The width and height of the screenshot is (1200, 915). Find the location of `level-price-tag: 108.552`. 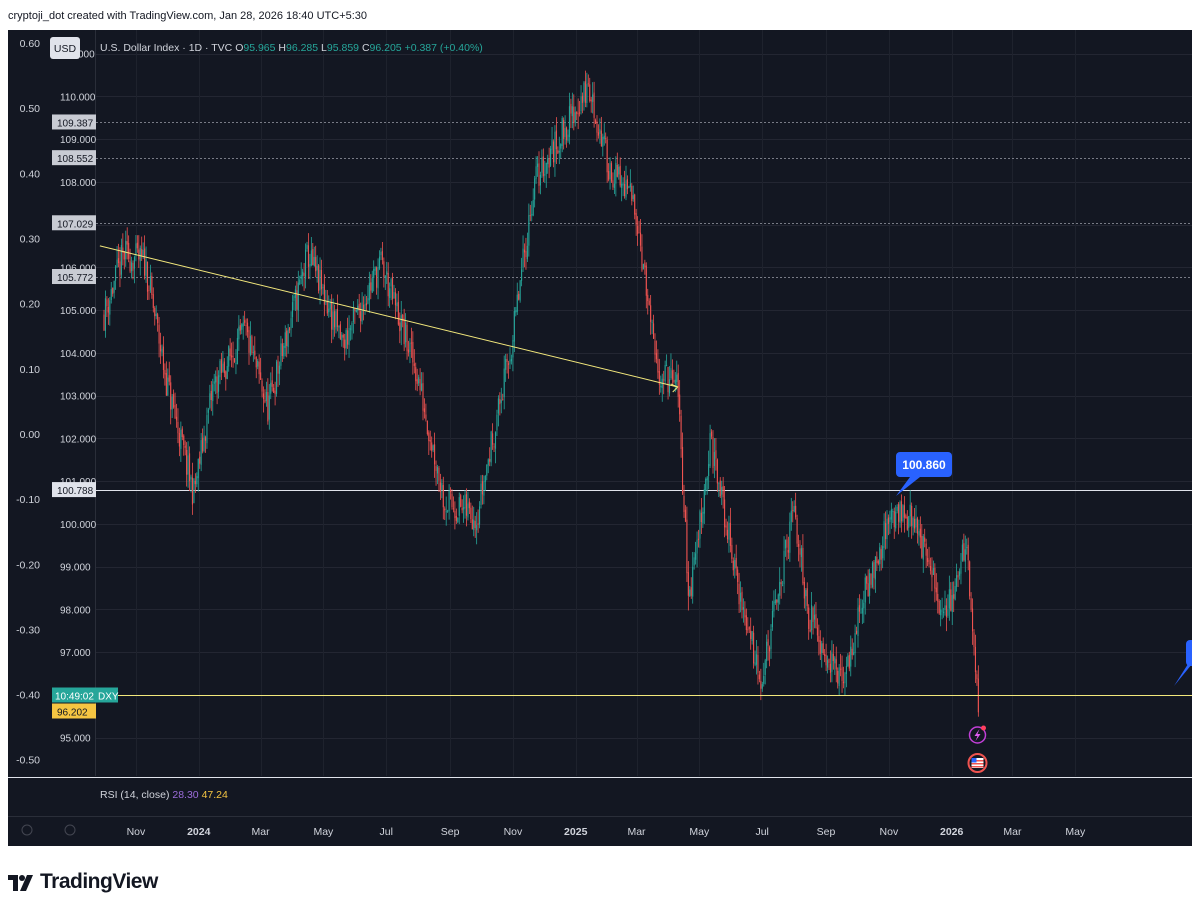

level-price-tag: 108.552 is located at coordinates (74, 158).